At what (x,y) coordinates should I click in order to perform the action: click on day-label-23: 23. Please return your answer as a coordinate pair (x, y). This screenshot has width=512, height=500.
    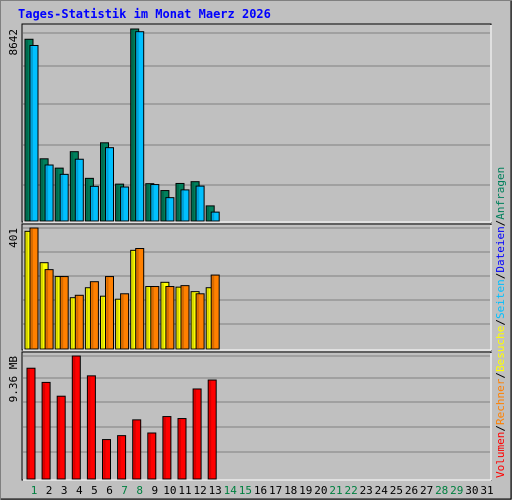
    Looking at the image, I should click on (366, 490).